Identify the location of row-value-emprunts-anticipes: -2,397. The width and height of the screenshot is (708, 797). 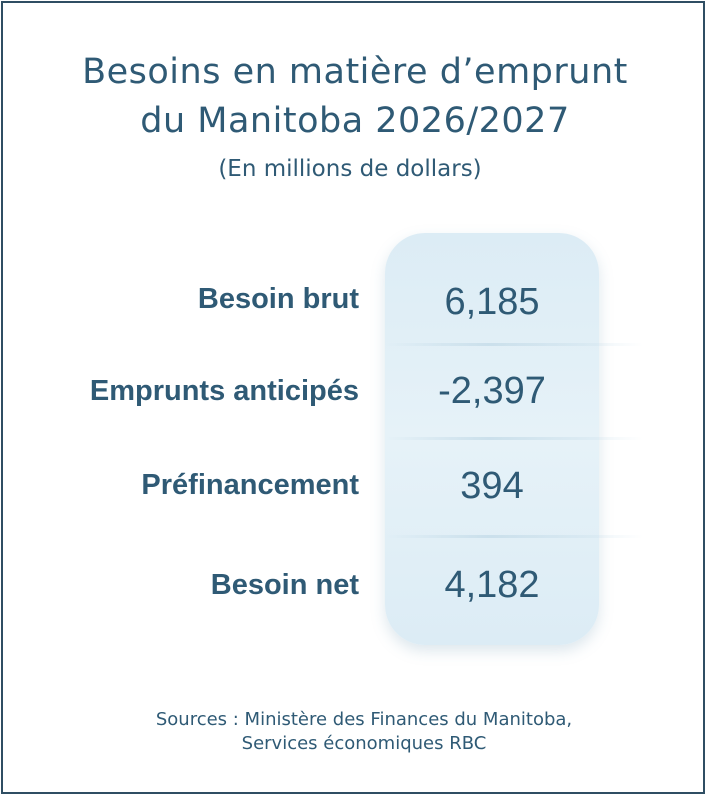
(492, 391).